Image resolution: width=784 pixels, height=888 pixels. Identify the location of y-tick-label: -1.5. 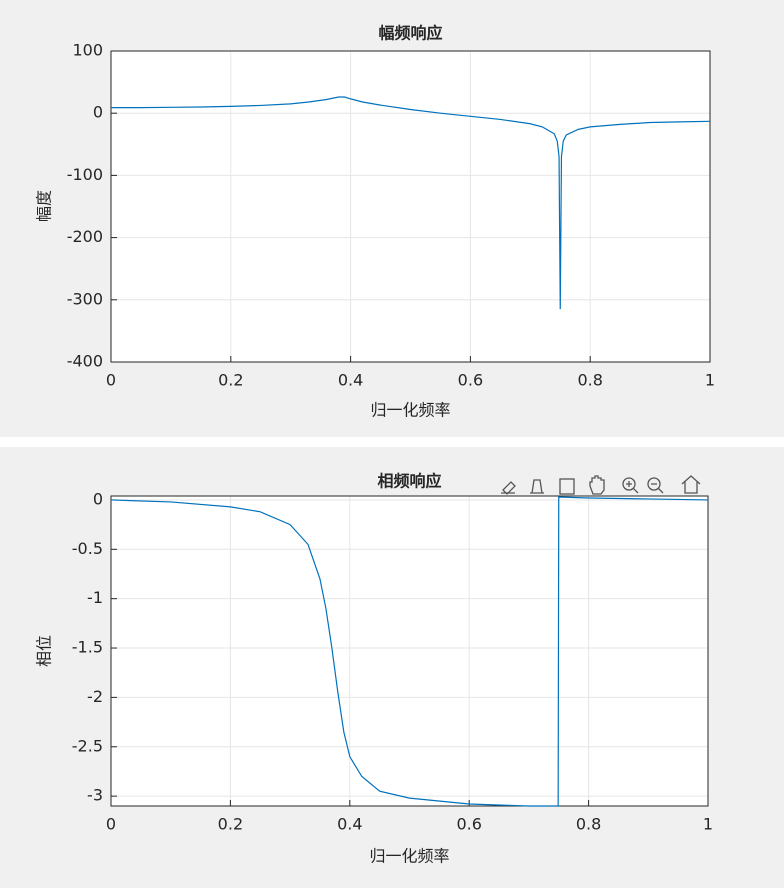
(87, 647).